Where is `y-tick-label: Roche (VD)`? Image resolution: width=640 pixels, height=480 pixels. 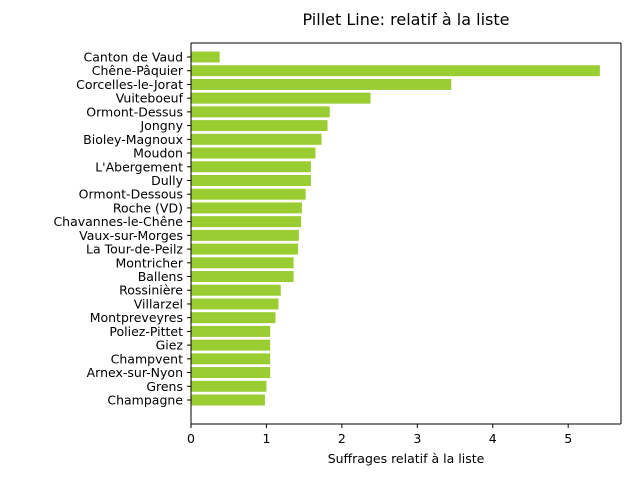
y-tick-label: Roche (VD) is located at coordinates (148, 207).